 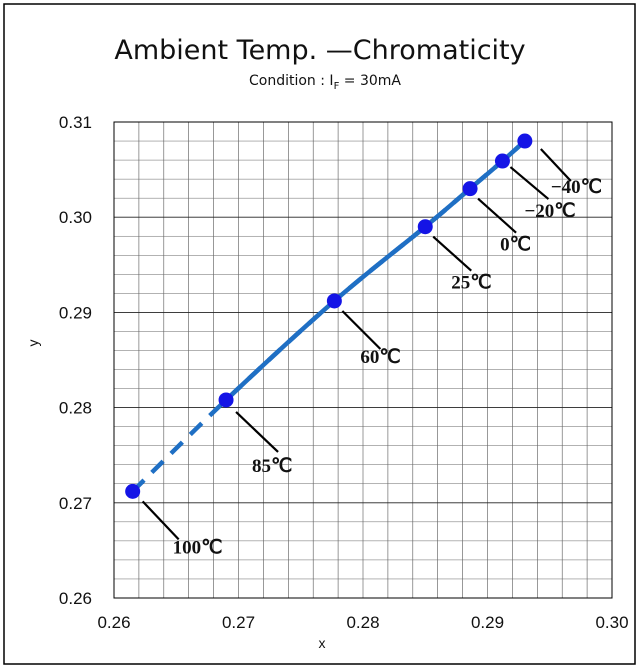 What do you see at coordinates (75, 312) in the screenshot?
I see `y-tick-label: 0.29` at bounding box center [75, 312].